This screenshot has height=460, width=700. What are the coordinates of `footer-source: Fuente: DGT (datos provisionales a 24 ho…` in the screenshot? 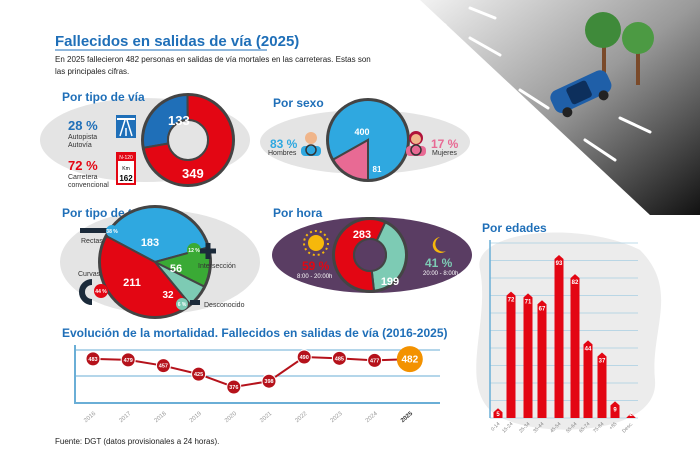 It's located at (137, 441).